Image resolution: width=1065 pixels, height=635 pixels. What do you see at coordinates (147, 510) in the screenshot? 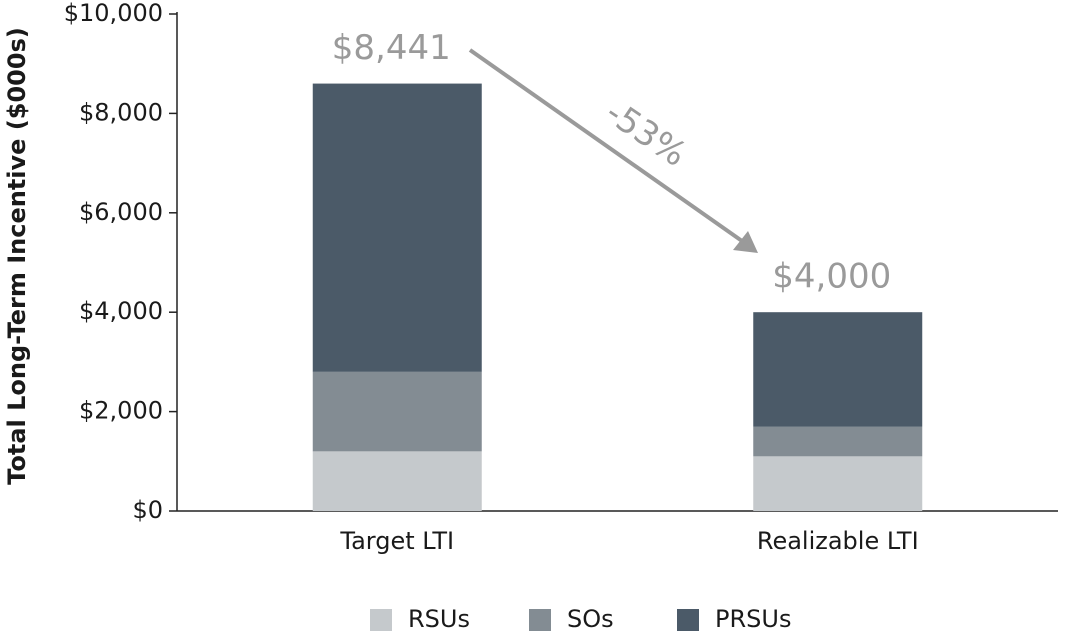
I see `y-tick-label: $0` at bounding box center [147, 510].